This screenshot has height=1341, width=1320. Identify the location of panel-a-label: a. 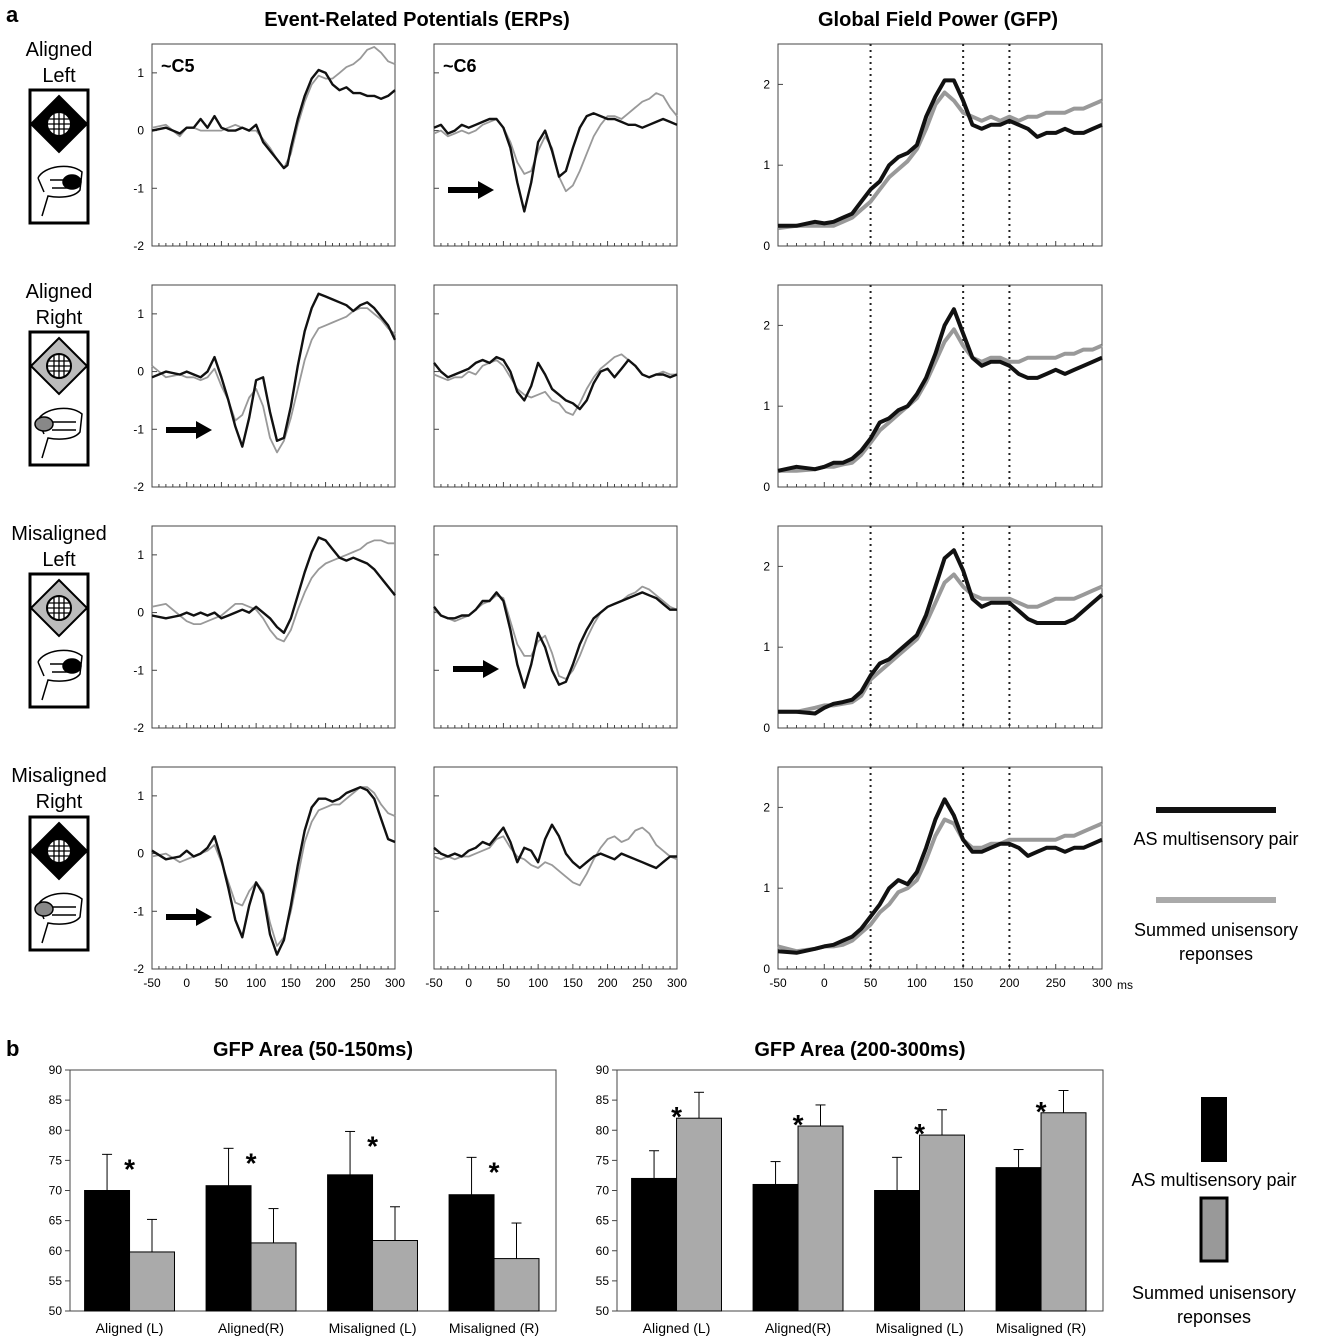
(12, 14).